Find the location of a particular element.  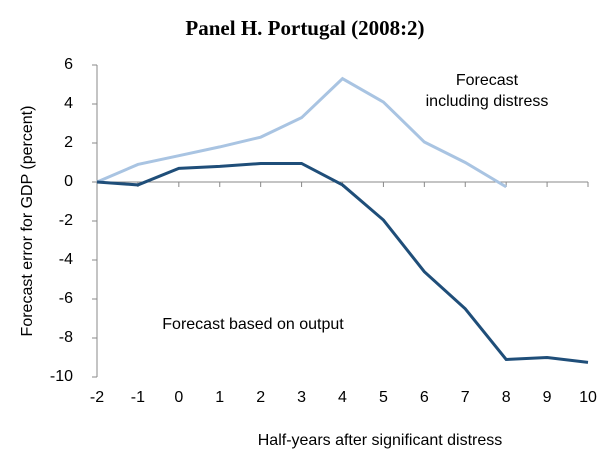

y-tick-label: 0 is located at coordinates (68, 181).